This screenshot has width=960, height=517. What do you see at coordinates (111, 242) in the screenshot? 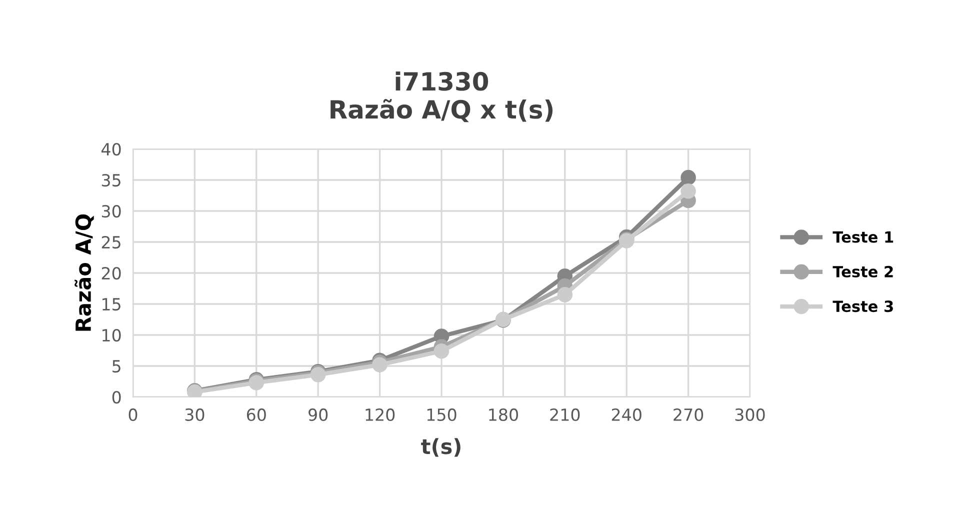
I see `y-tick-label: 25` at bounding box center [111, 242].